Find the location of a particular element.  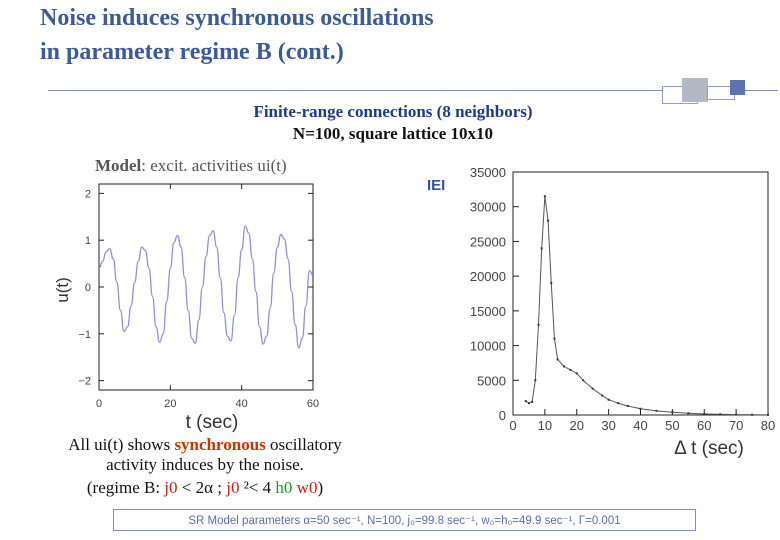

iei-y-tick-label: 15000 is located at coordinates (488, 311).